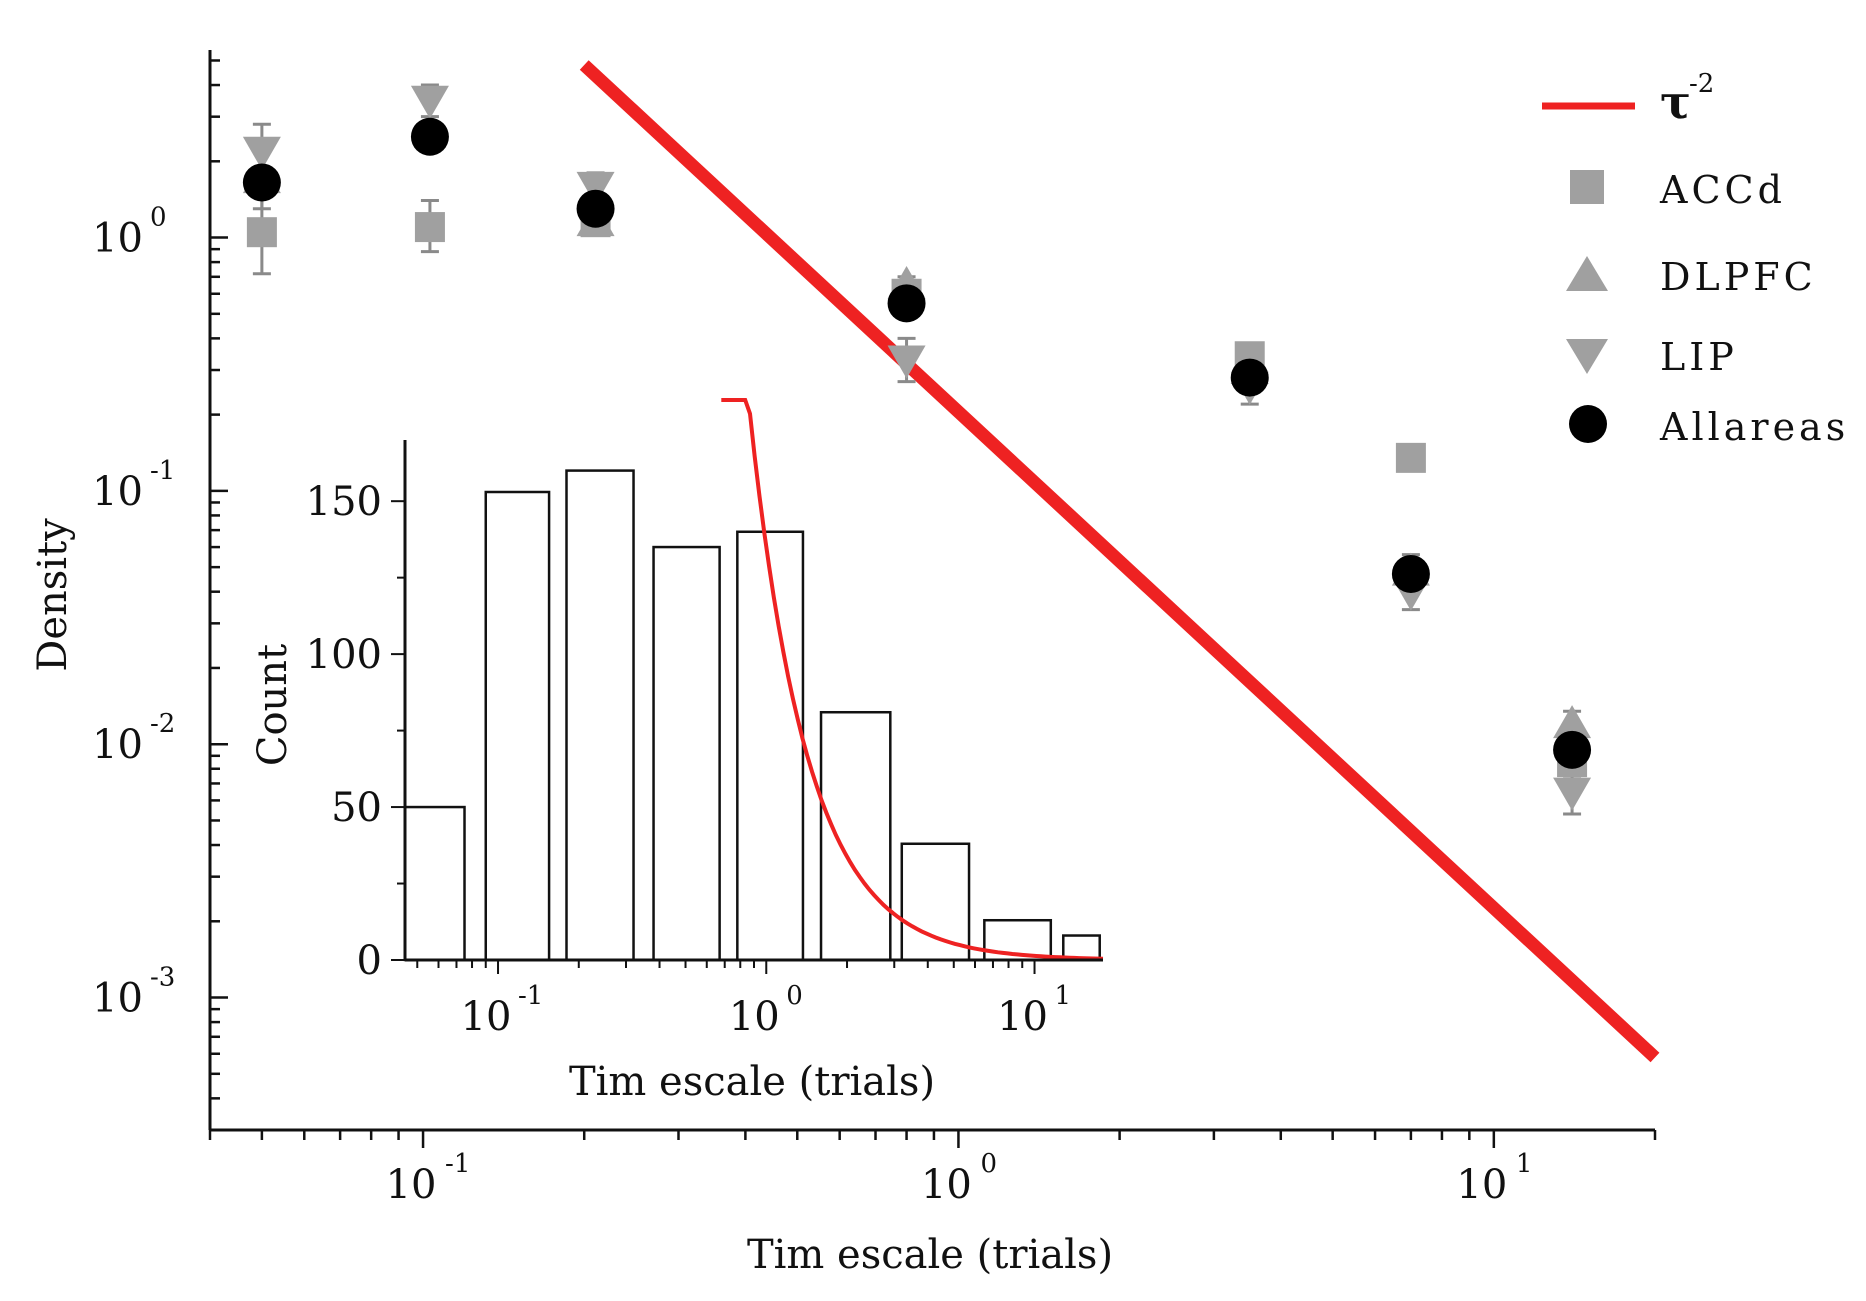 The width and height of the screenshot is (1866, 1301). I want to click on main-x-tick-labels: 10 -1 10 0 10 1, so click(959, 1178).